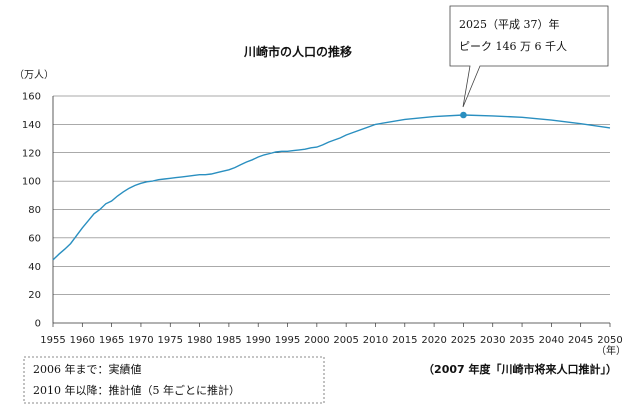 This screenshot has height=412, width=629. I want to click on y-tick-label: 140, so click(31, 125).